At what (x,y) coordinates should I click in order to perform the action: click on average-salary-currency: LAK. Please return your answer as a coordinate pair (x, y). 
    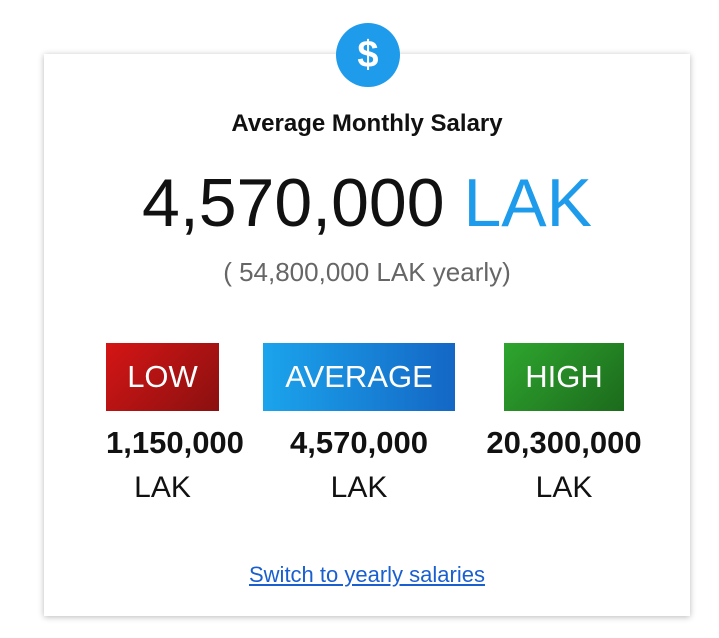
    Looking at the image, I should click on (527, 203).